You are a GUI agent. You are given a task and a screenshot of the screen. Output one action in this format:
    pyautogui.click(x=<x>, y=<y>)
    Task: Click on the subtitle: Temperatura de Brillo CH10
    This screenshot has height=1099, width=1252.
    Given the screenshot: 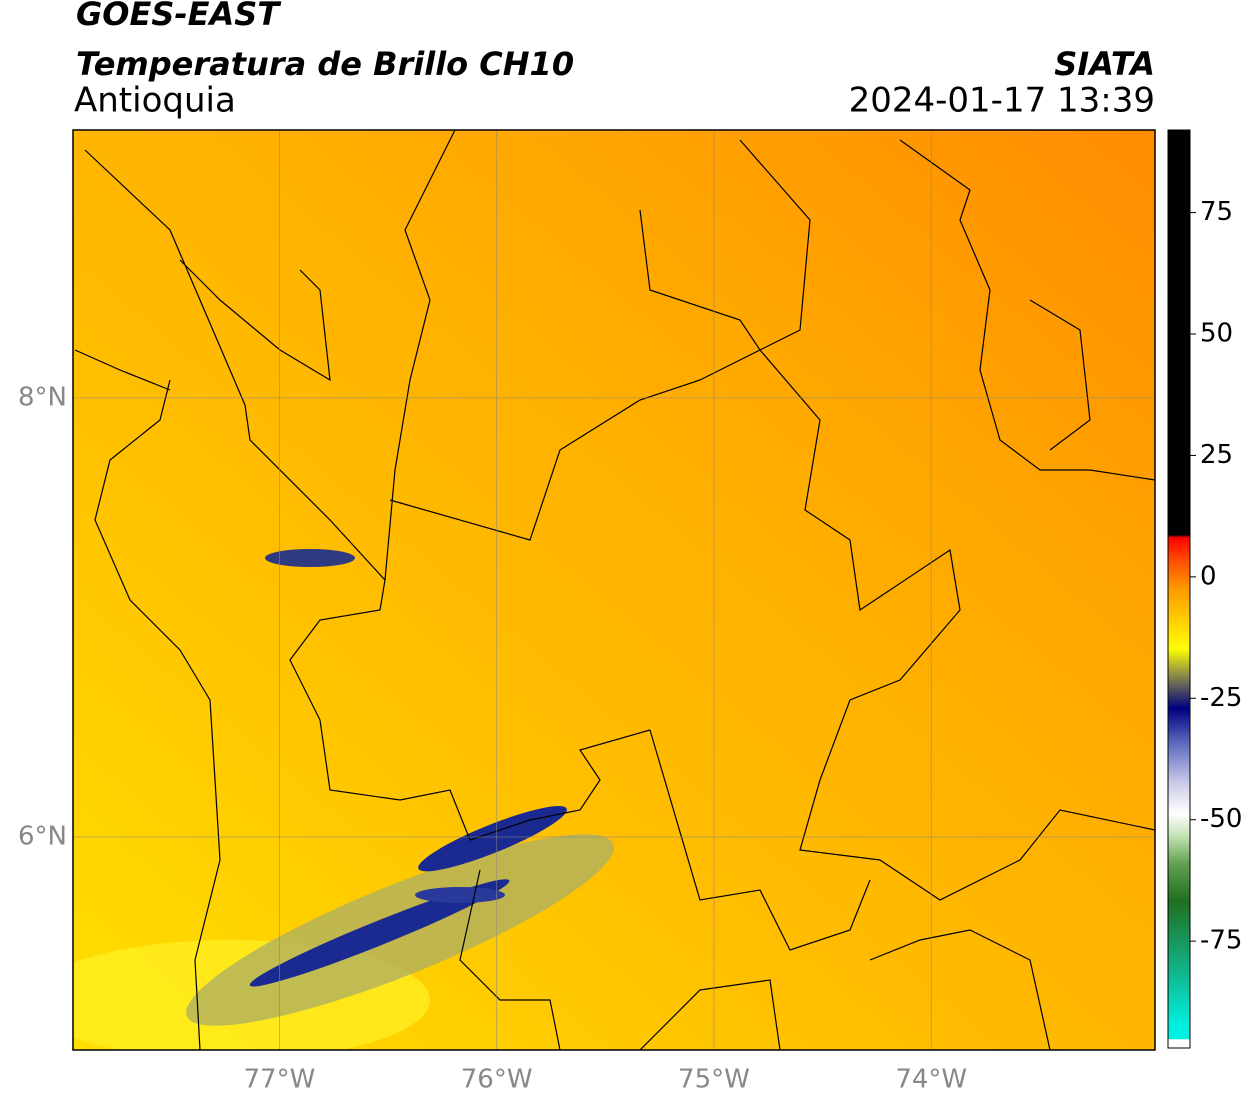 What is the action you would take?
    pyautogui.click(x=325, y=64)
    